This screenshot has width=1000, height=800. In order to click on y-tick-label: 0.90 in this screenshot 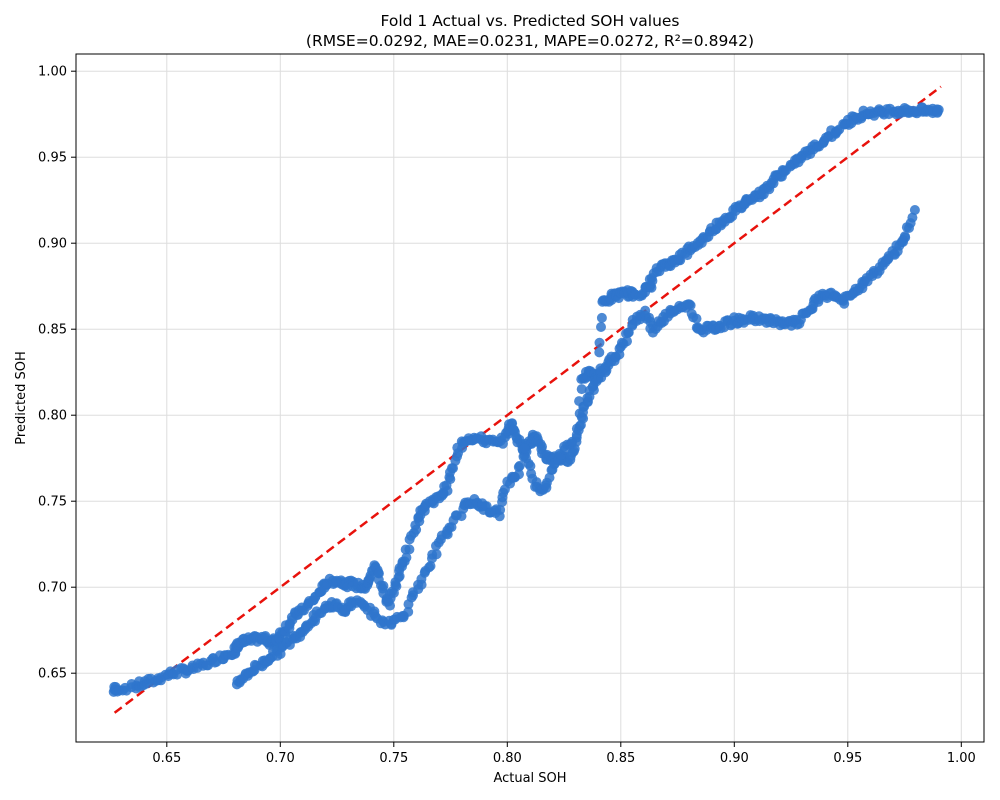, I will do `click(52, 244)`.